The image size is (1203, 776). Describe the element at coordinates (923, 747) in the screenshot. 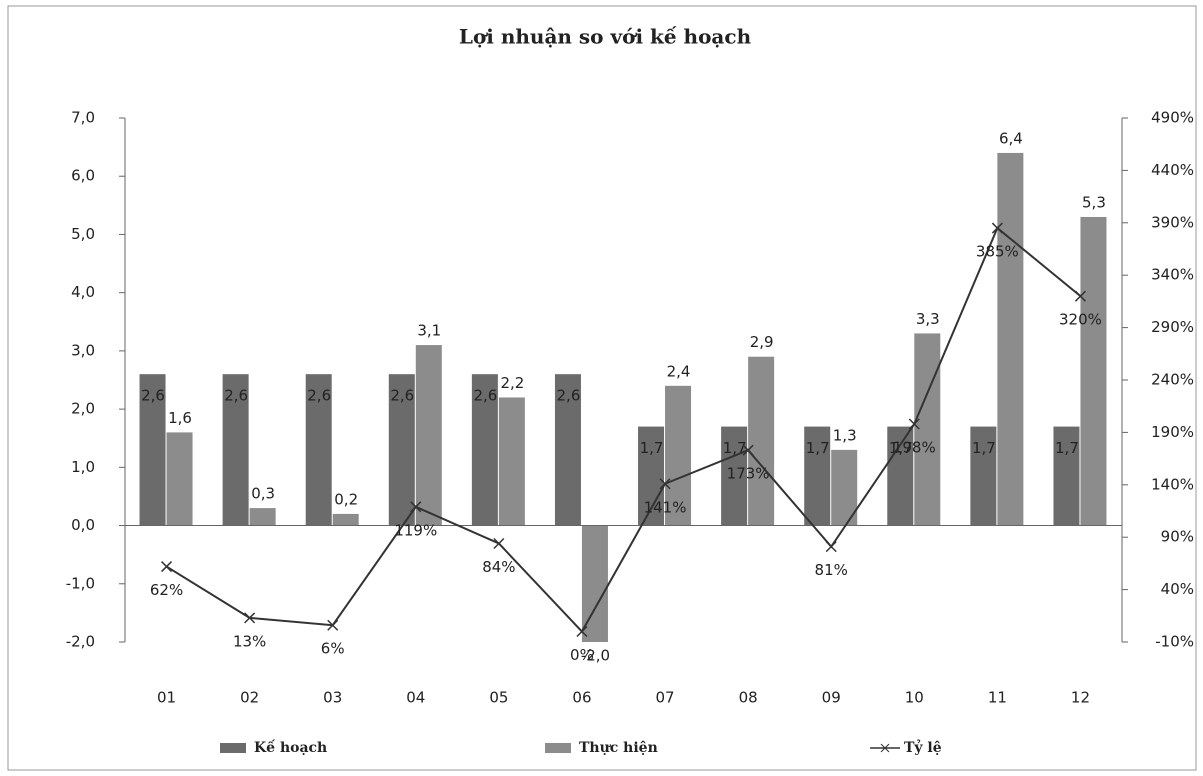

I see `legend-label: Tỷ lệ` at that location.